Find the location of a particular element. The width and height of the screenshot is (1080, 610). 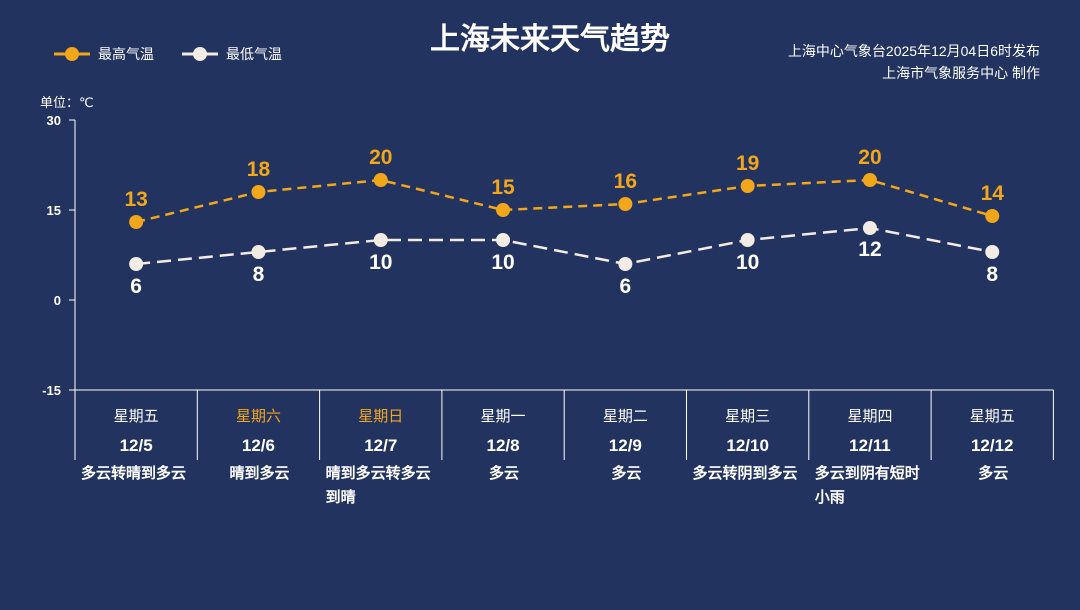

weather-text: 多云转阴到多云 is located at coordinates (745, 473).